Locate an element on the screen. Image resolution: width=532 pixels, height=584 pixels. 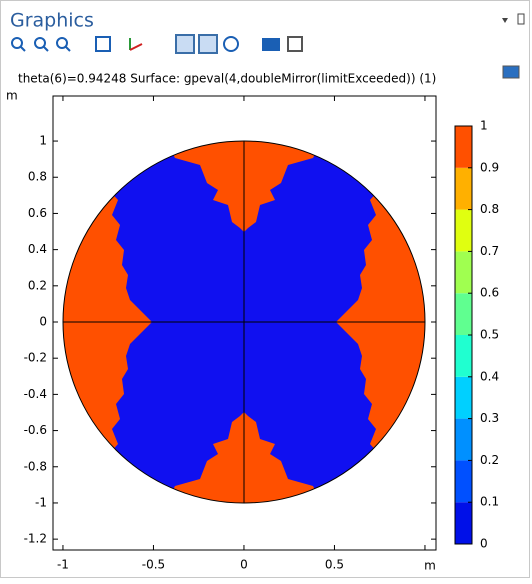
x-tick-label: -1 is located at coordinates (63, 565).